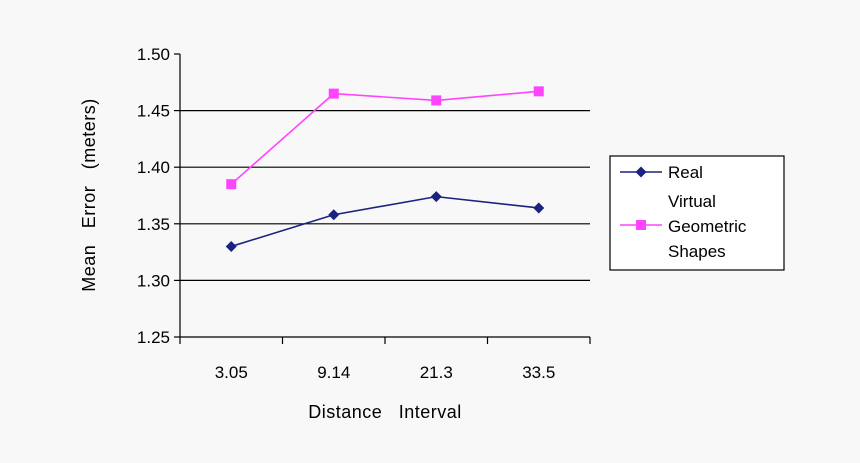  I want to click on x-axis-title: Distance Interval, so click(385, 412).